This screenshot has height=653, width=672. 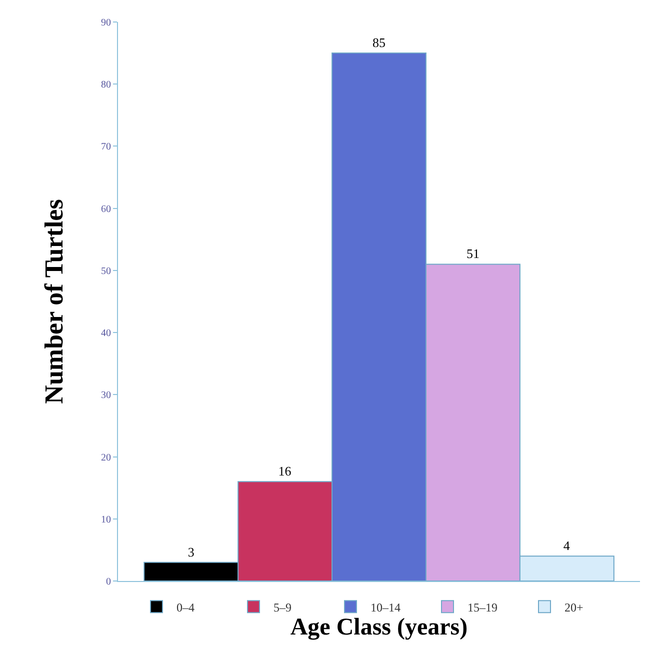 What do you see at coordinates (379, 627) in the screenshot?
I see `x-axis-title: Age Class (years)` at bounding box center [379, 627].